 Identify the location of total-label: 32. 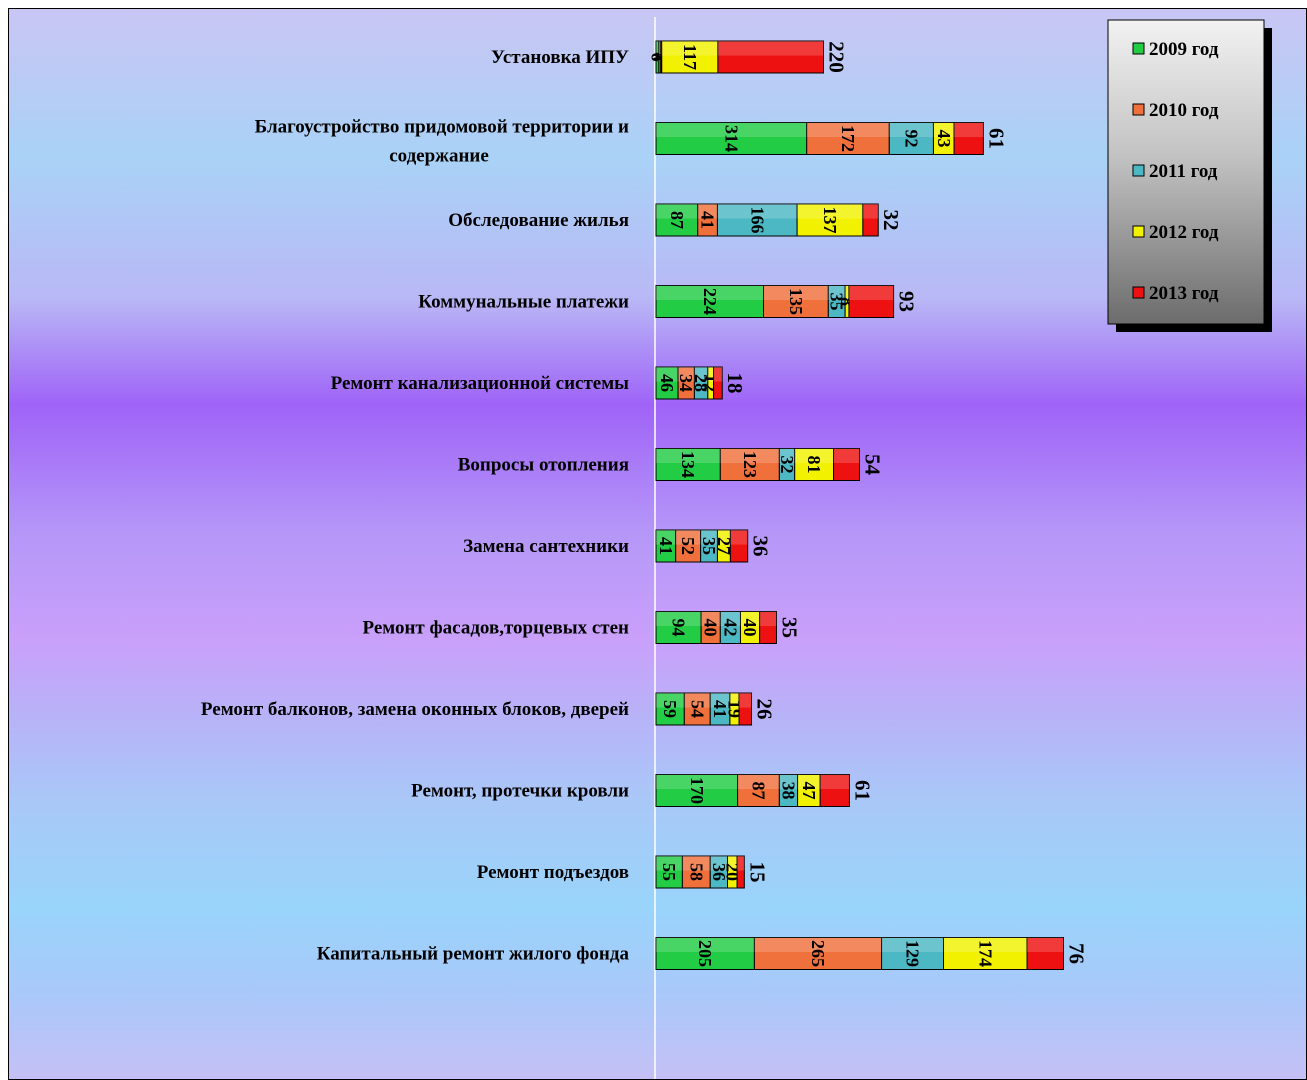
(891, 220).